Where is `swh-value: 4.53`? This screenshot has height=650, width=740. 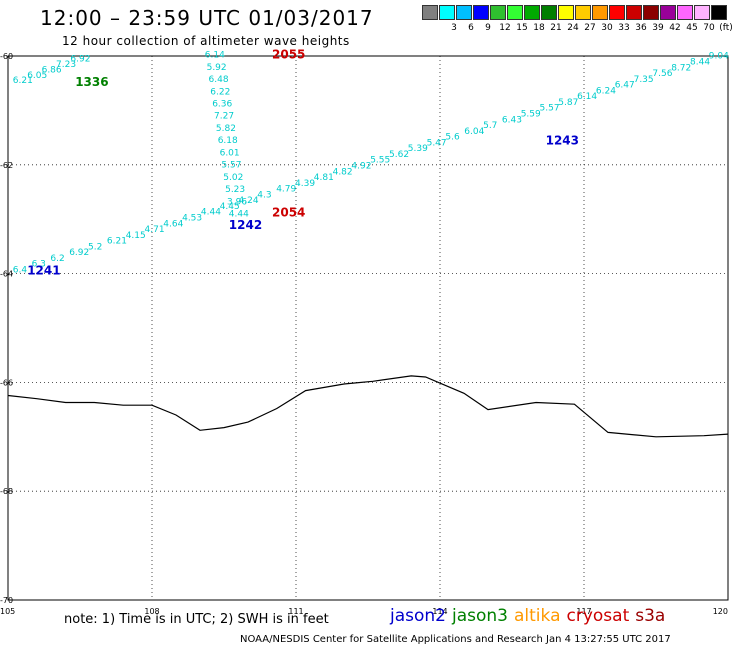 swh-value: 4.53 is located at coordinates (192, 219).